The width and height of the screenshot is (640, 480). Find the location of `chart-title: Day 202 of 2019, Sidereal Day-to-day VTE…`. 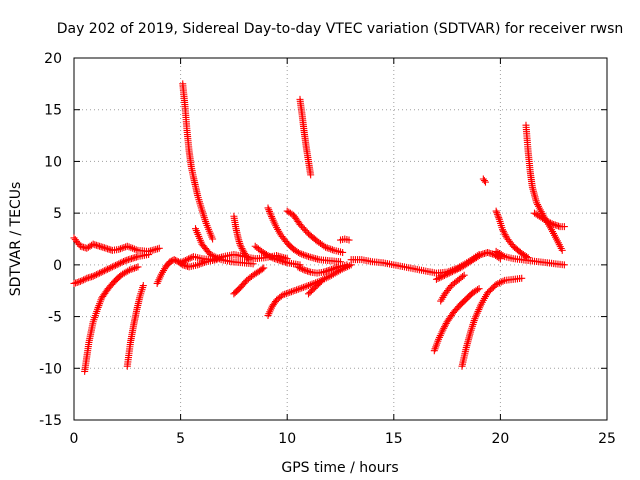

chart-title: Day 202 of 2019, Sidereal Day-to-day VTE… is located at coordinates (340, 29).